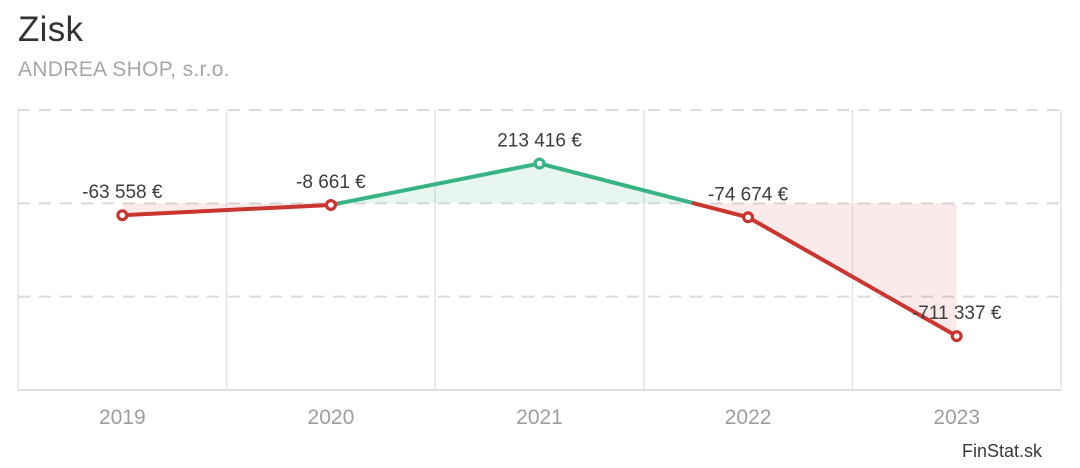 This screenshot has height=468, width=1080. I want to click on data-label-2021: 213 416 €, so click(539, 140).